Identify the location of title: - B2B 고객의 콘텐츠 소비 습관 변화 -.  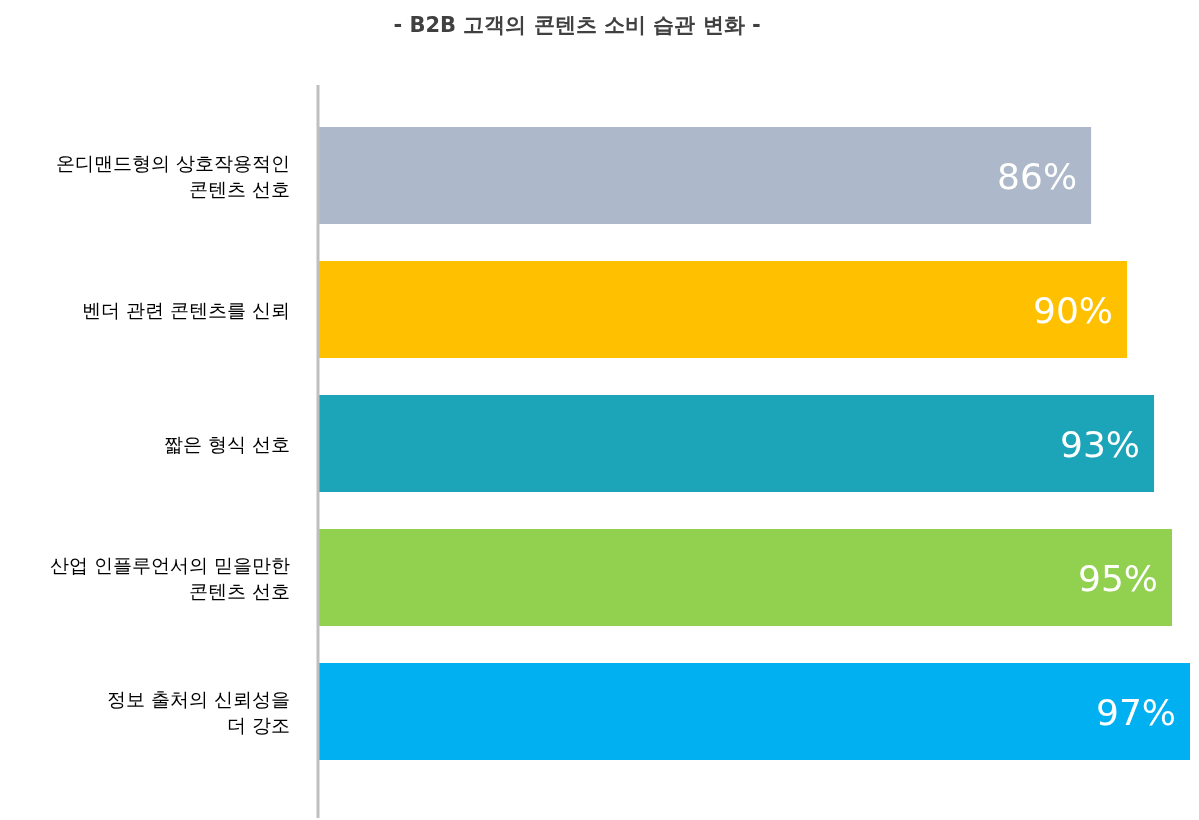
(577, 25).